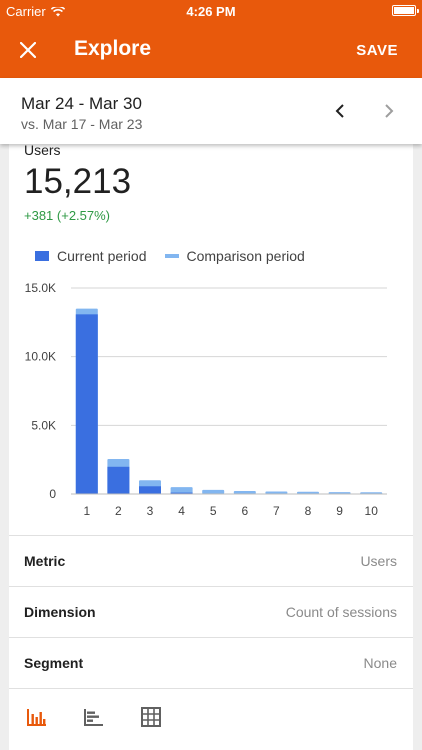 This screenshot has height=750, width=422. I want to click on close-button, so click(28, 50).